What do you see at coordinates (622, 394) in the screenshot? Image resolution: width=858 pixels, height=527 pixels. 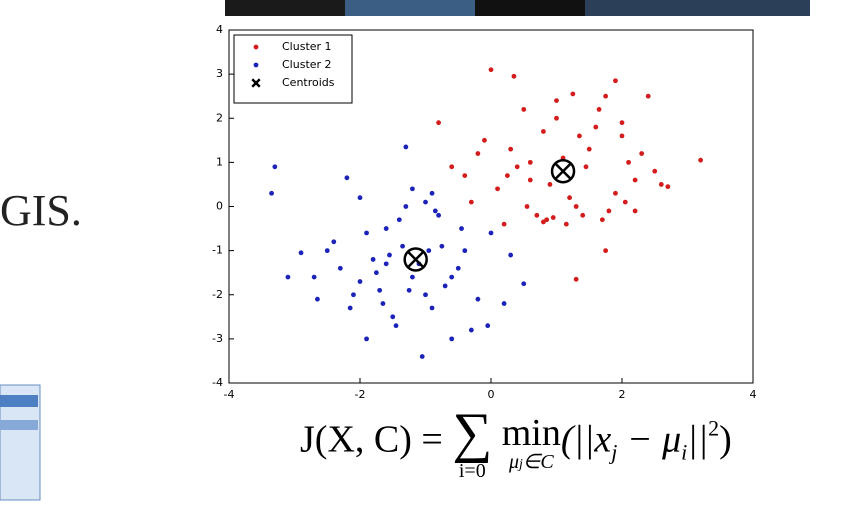 I see `x-tick-label: 2` at bounding box center [622, 394].